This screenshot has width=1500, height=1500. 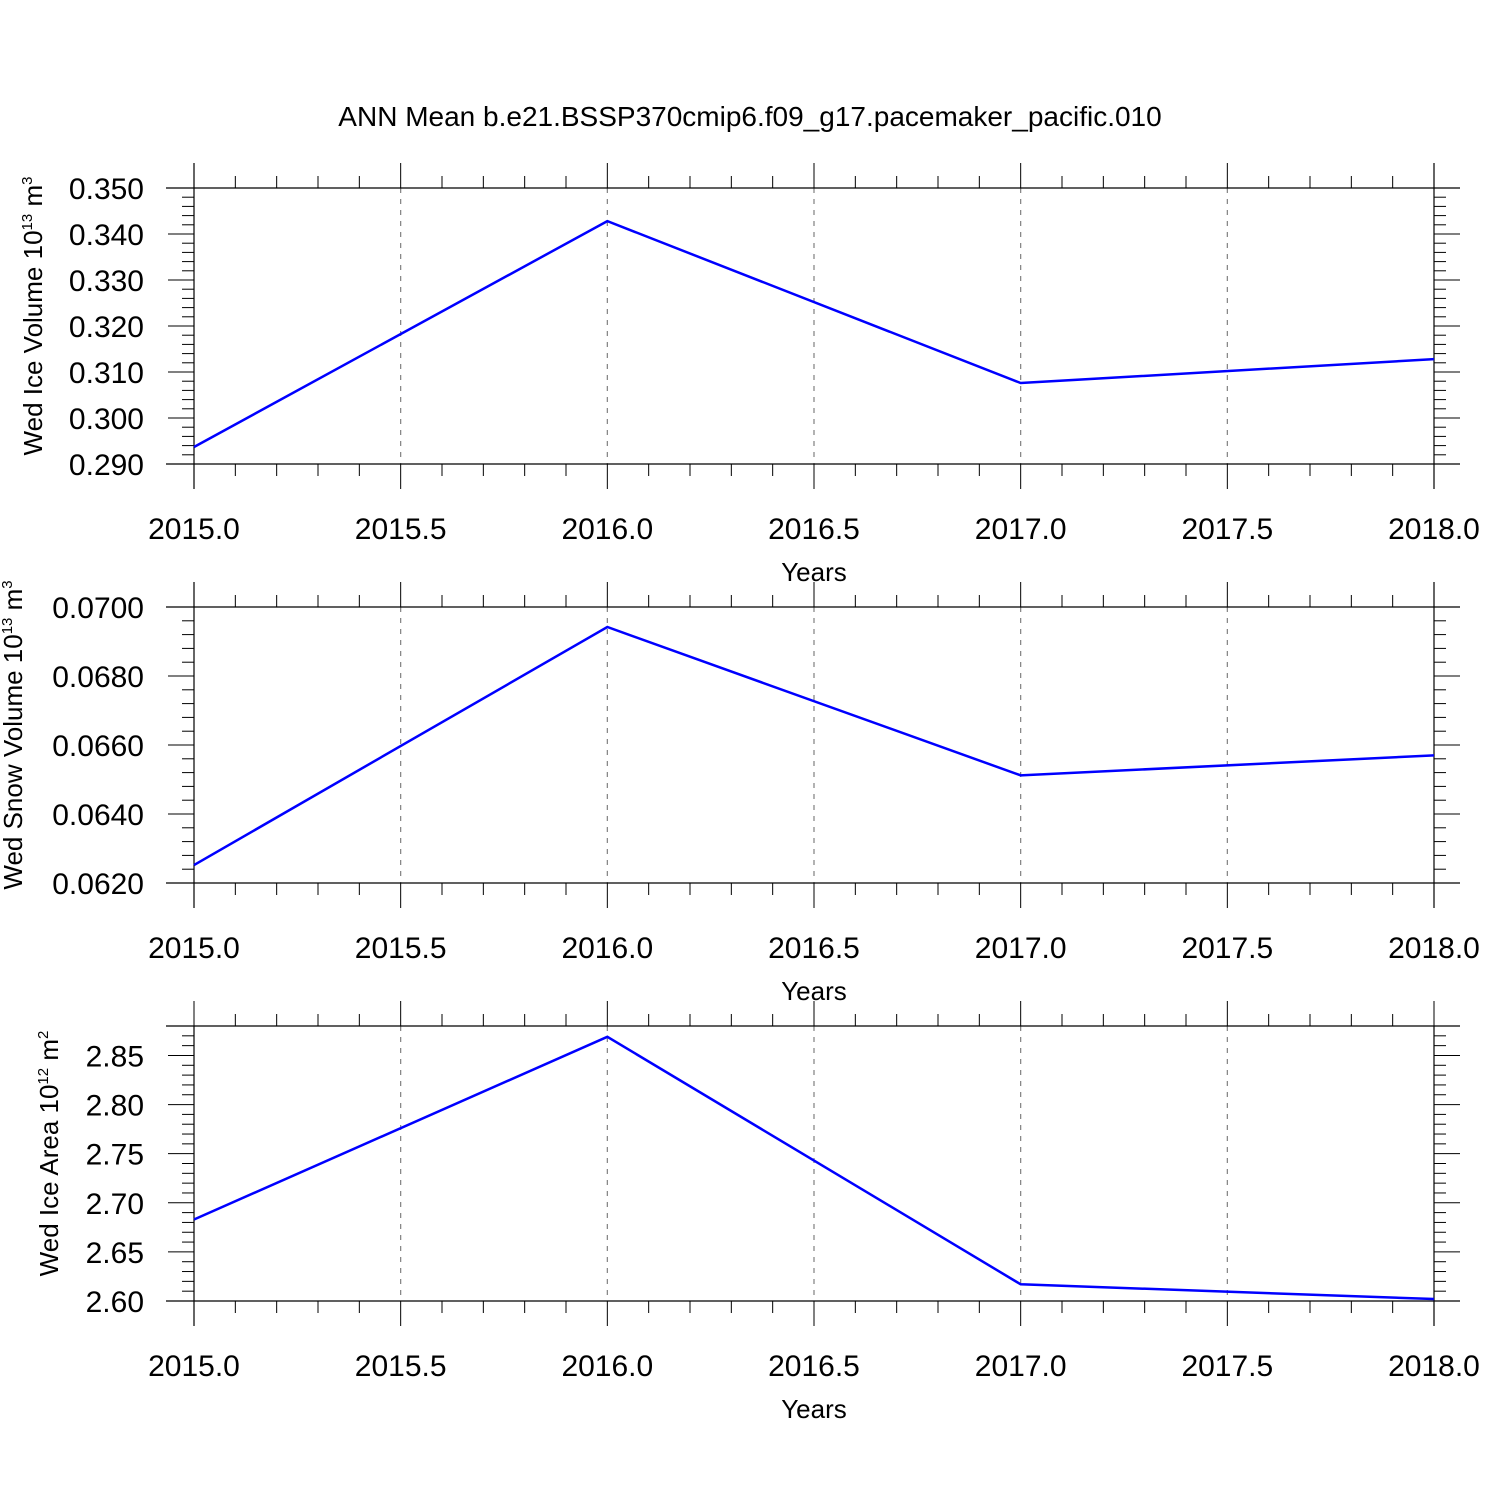 What do you see at coordinates (98, 677) in the screenshot?
I see `y-tick-label: 0.0680` at bounding box center [98, 677].